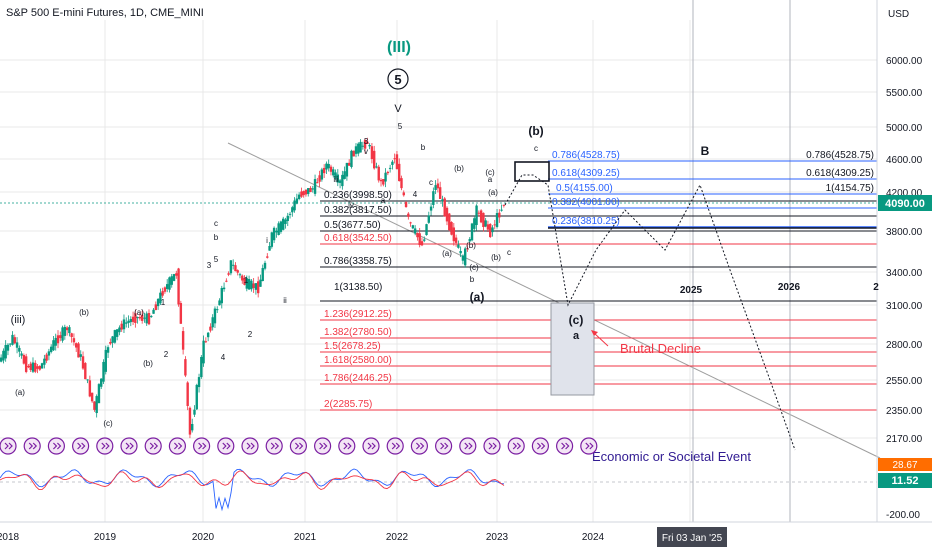 The width and height of the screenshot is (932, 555). I want to click on price-tick: 2550.00, so click(904, 381).